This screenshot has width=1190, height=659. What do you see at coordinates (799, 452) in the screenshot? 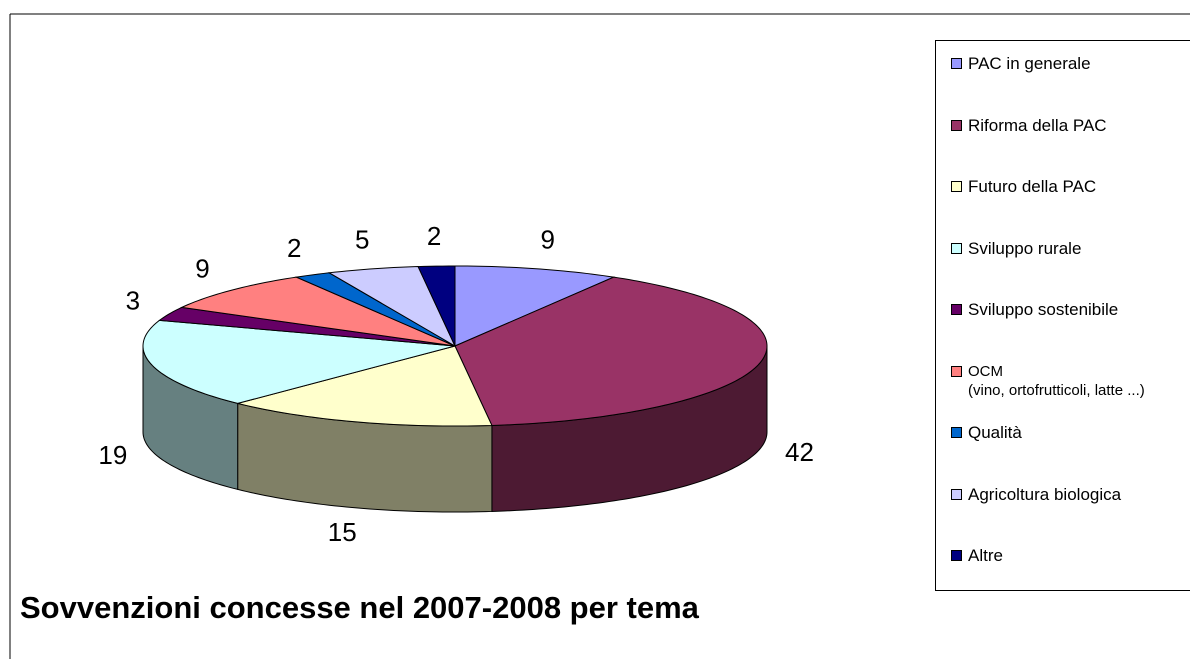
I see `data-label: 42` at bounding box center [799, 452].